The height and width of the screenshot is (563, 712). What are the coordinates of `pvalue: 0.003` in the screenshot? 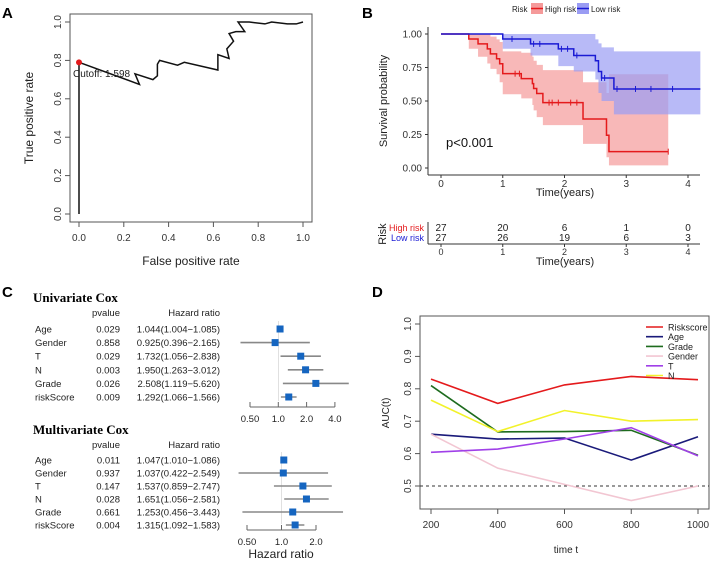 It's located at (108, 370).